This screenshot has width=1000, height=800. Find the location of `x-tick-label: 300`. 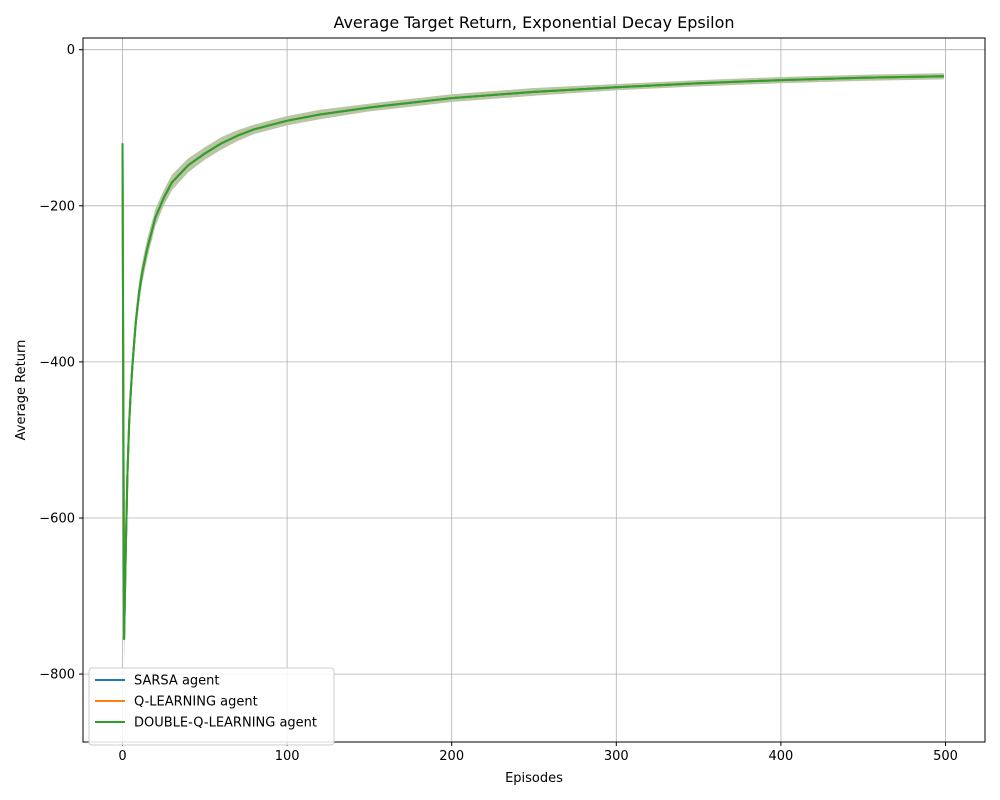

x-tick-label: 300 is located at coordinates (616, 756).